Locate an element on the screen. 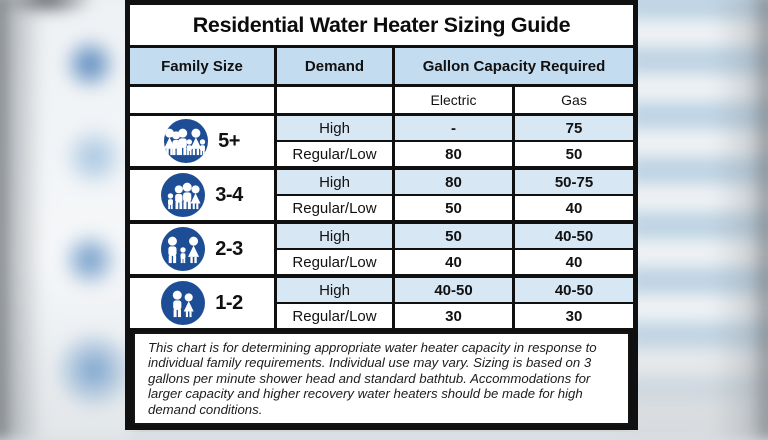 This screenshot has height=440, width=768. table-group-1-2: 1-2 High 40-50 40-50 Regular/Low 30 30 is located at coordinates (381, 303).